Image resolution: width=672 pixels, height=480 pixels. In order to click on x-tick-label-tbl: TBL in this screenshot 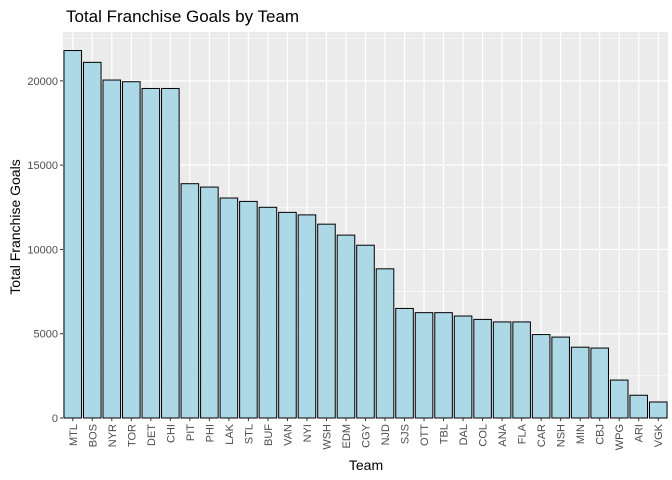, I will do `click(445, 434)`.